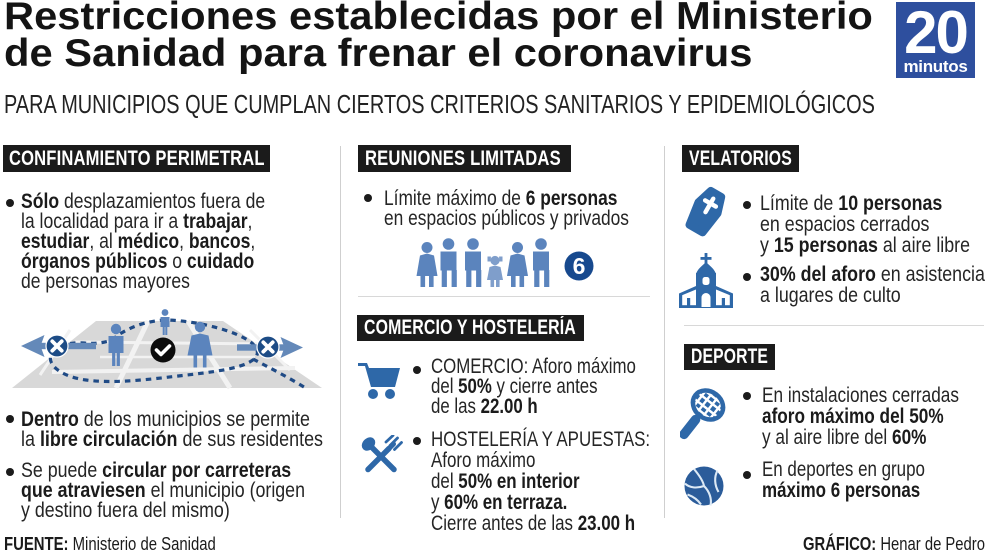  Describe the element at coordinates (579, 266) in the screenshot. I see `svg-text: 6` at that location.